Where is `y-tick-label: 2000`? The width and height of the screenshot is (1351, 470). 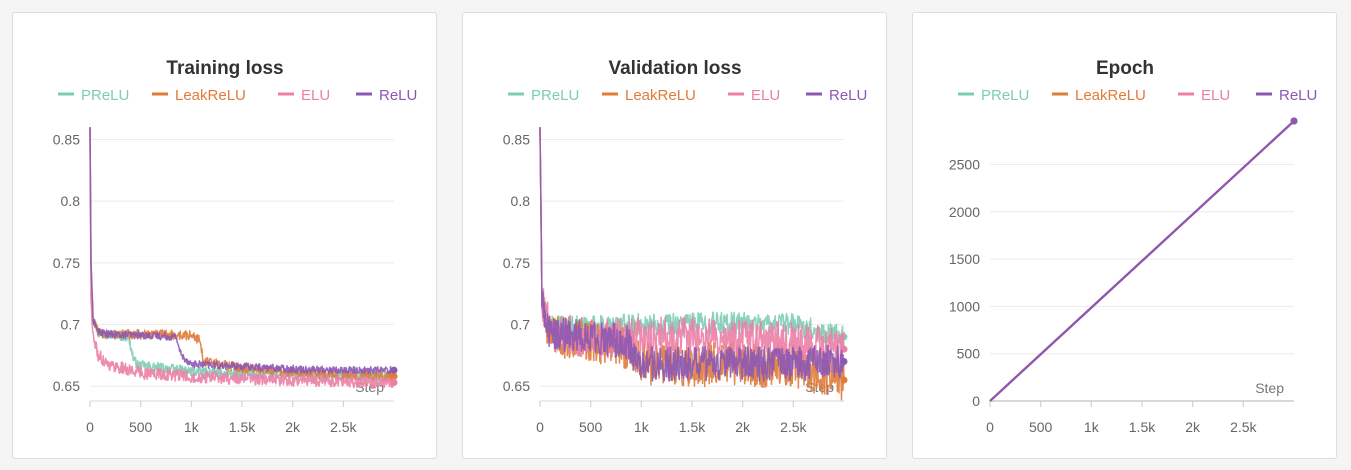
y-tick-label: 2000 is located at coordinates (964, 212).